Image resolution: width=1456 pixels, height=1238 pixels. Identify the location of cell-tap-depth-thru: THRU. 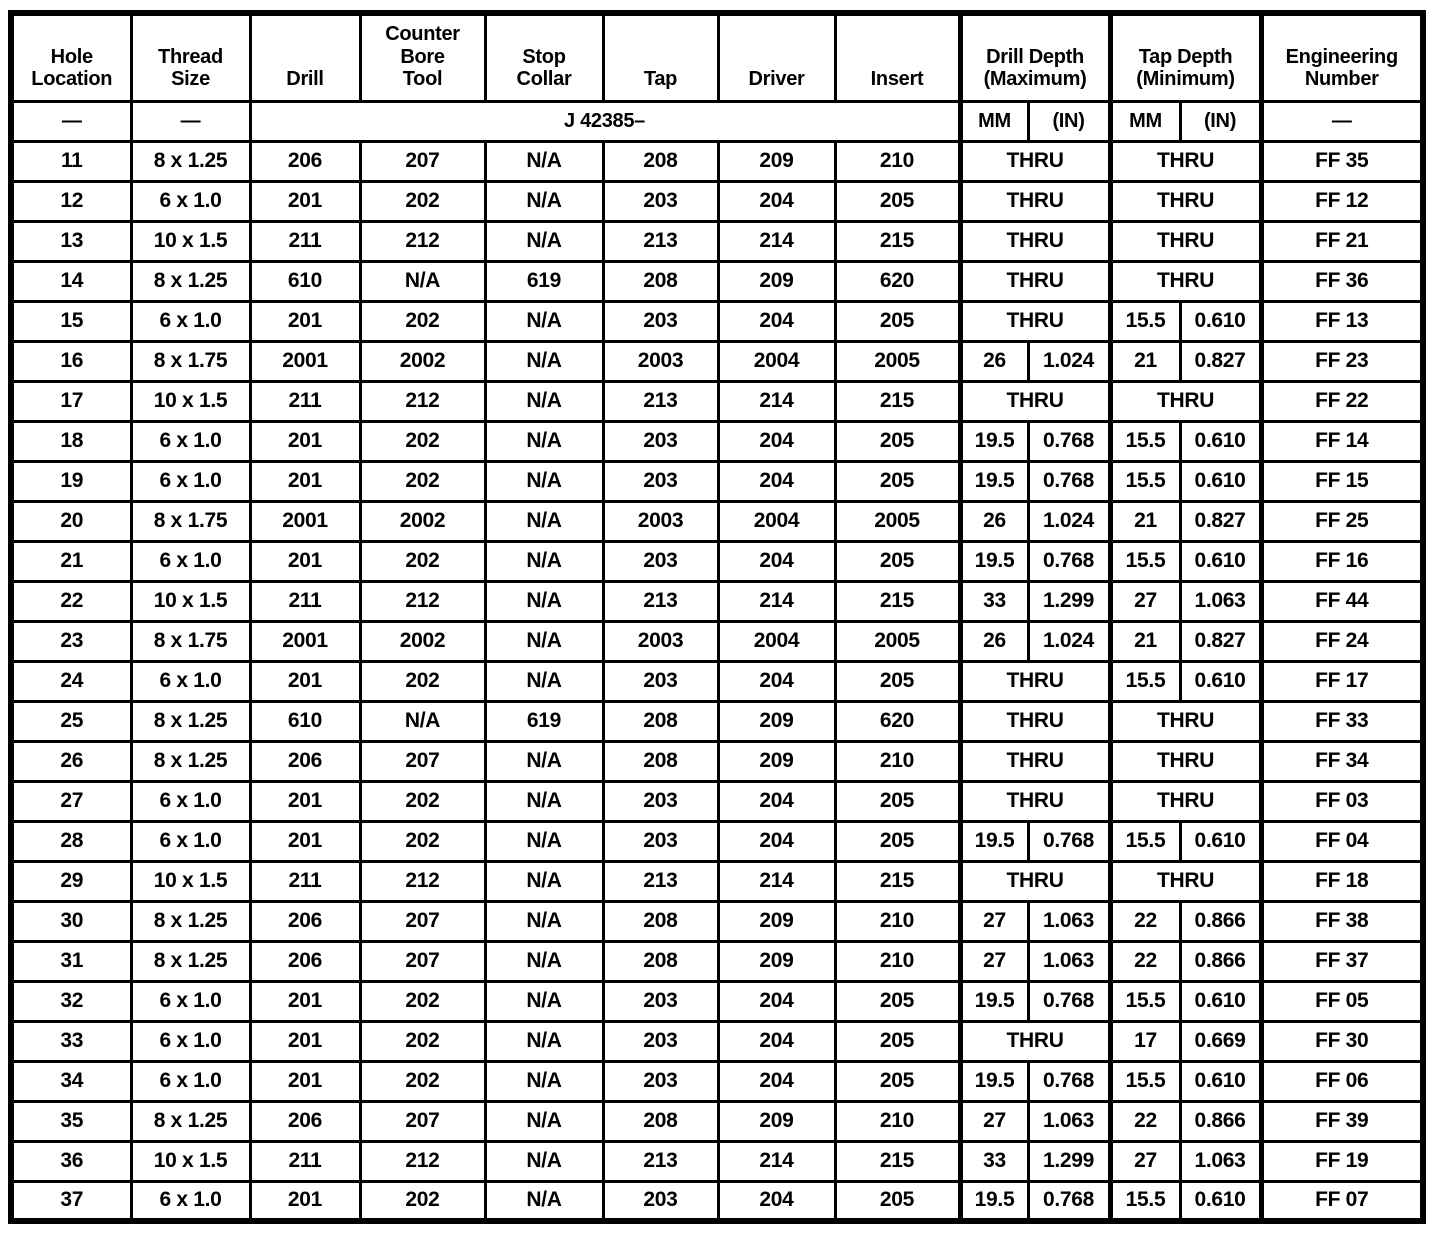
(1185, 801).